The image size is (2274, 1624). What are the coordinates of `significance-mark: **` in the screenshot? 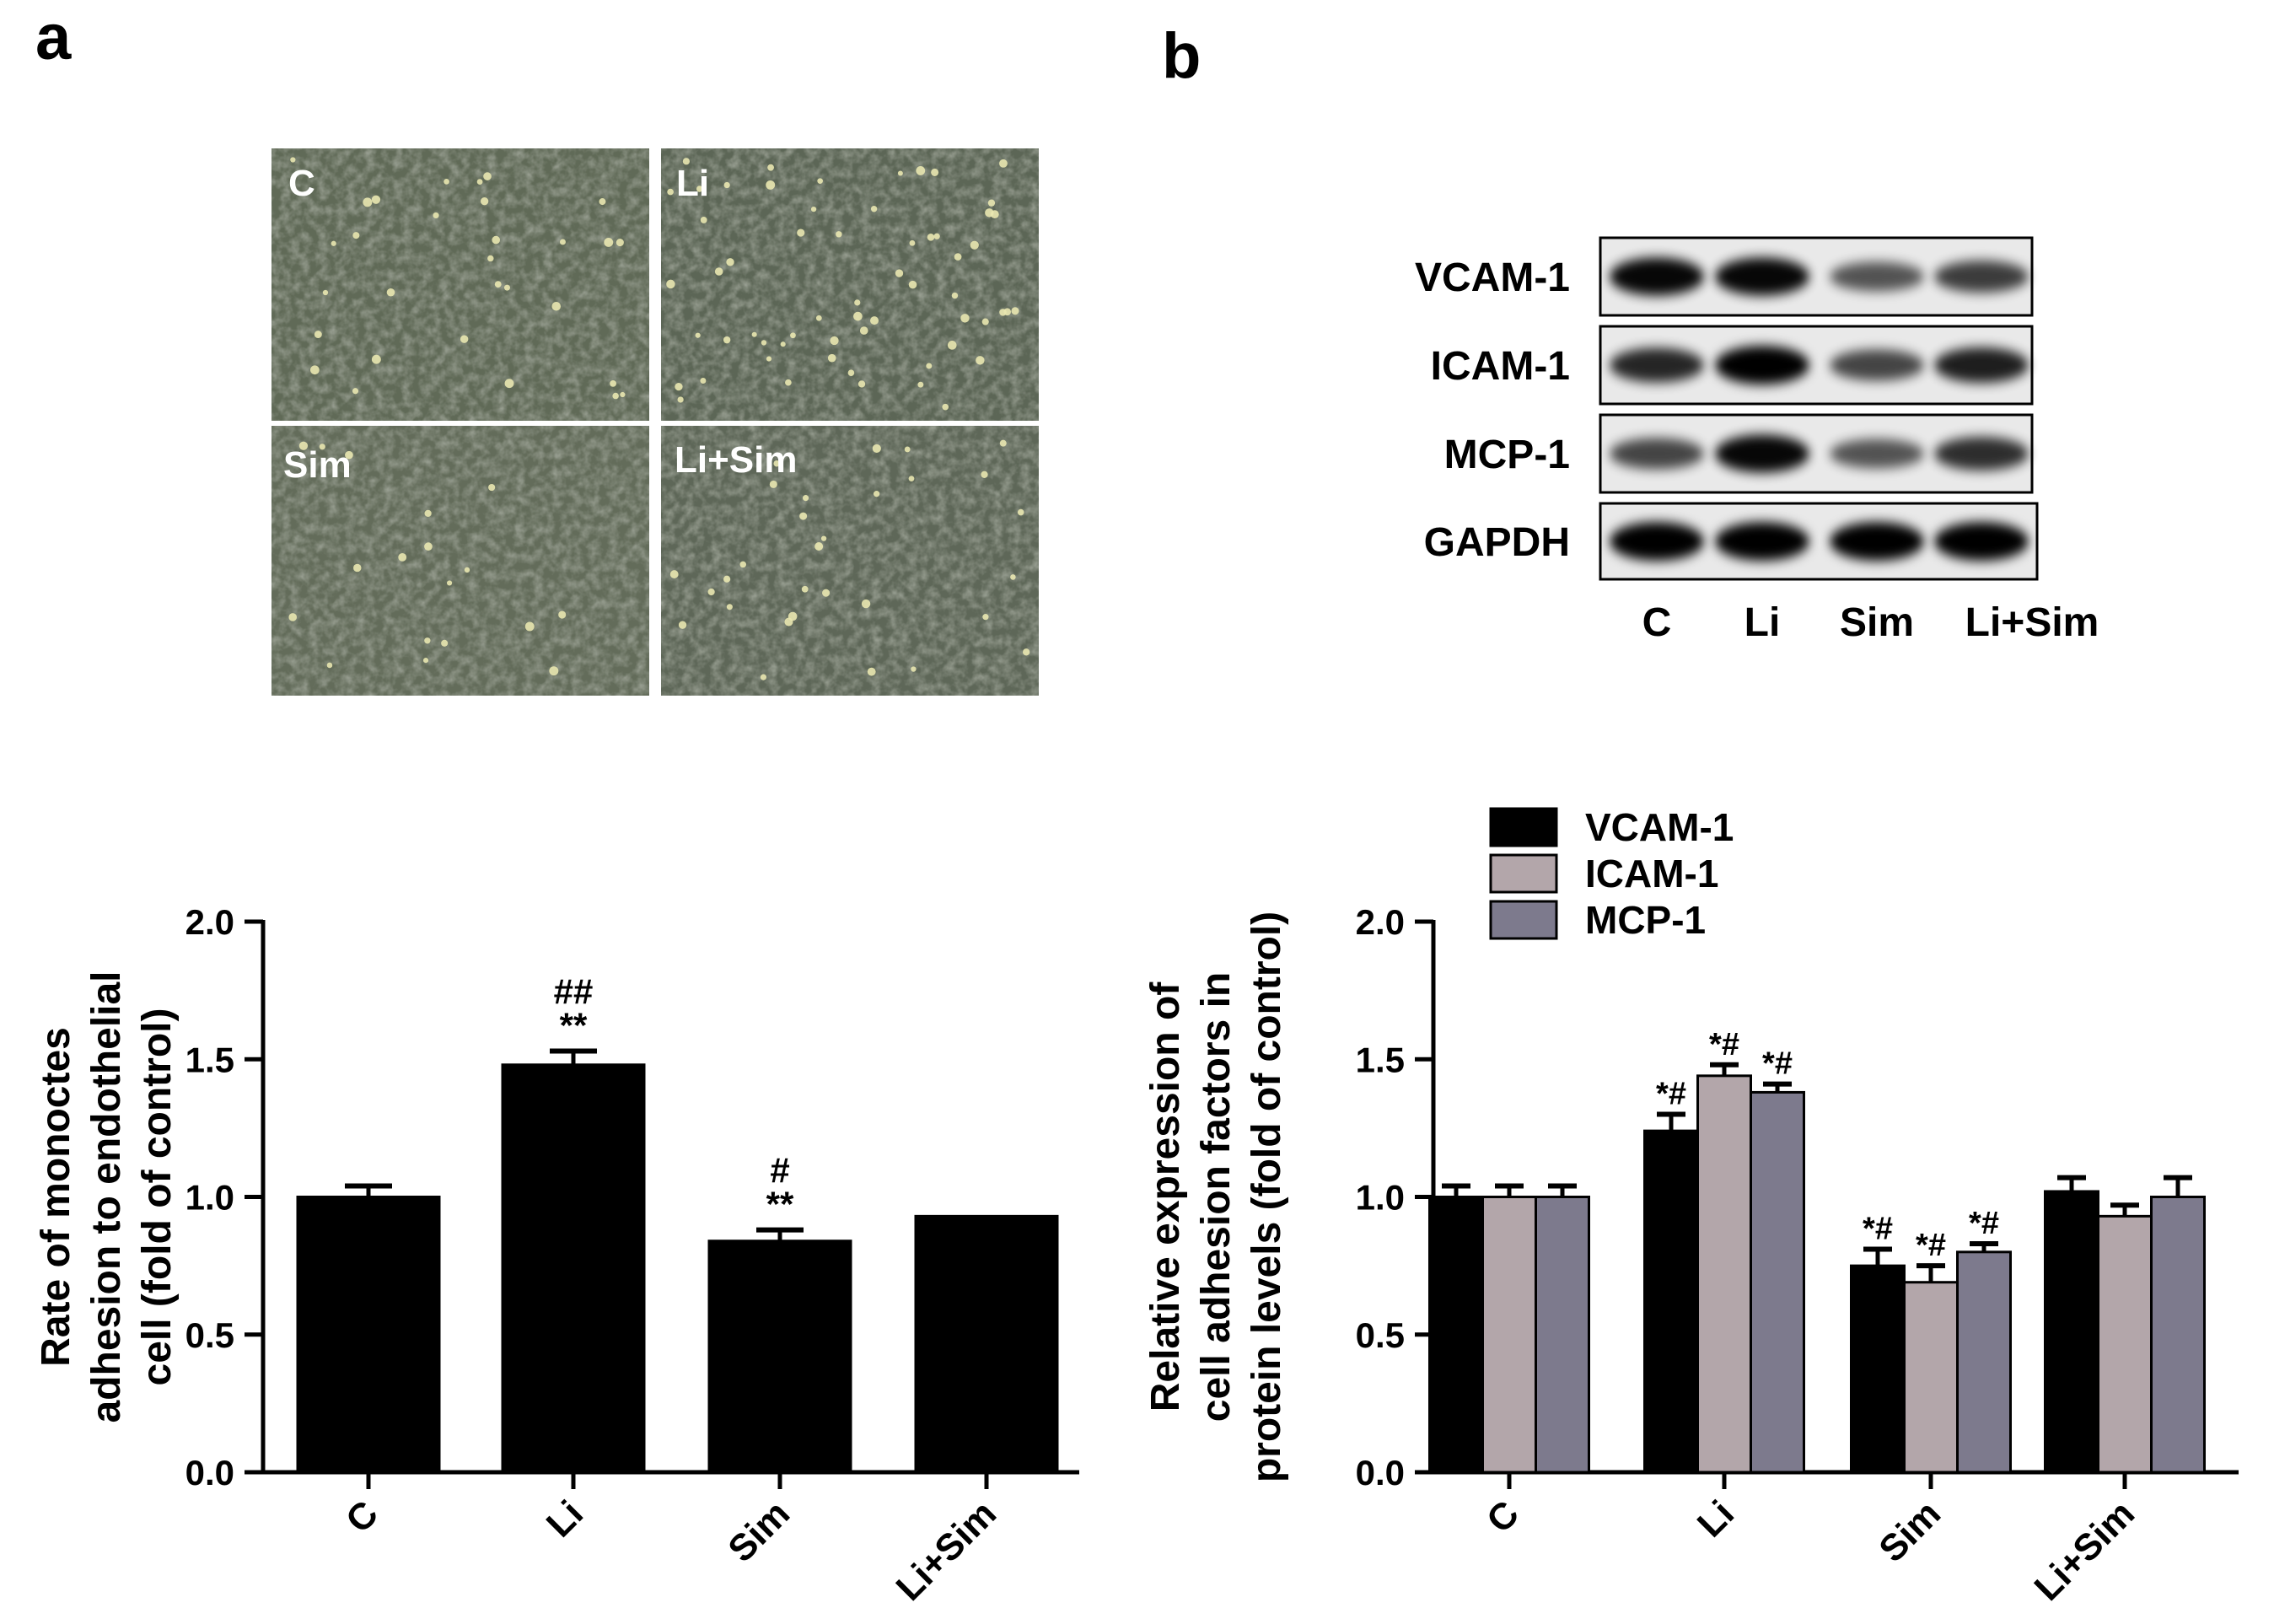 It's located at (780, 1204).